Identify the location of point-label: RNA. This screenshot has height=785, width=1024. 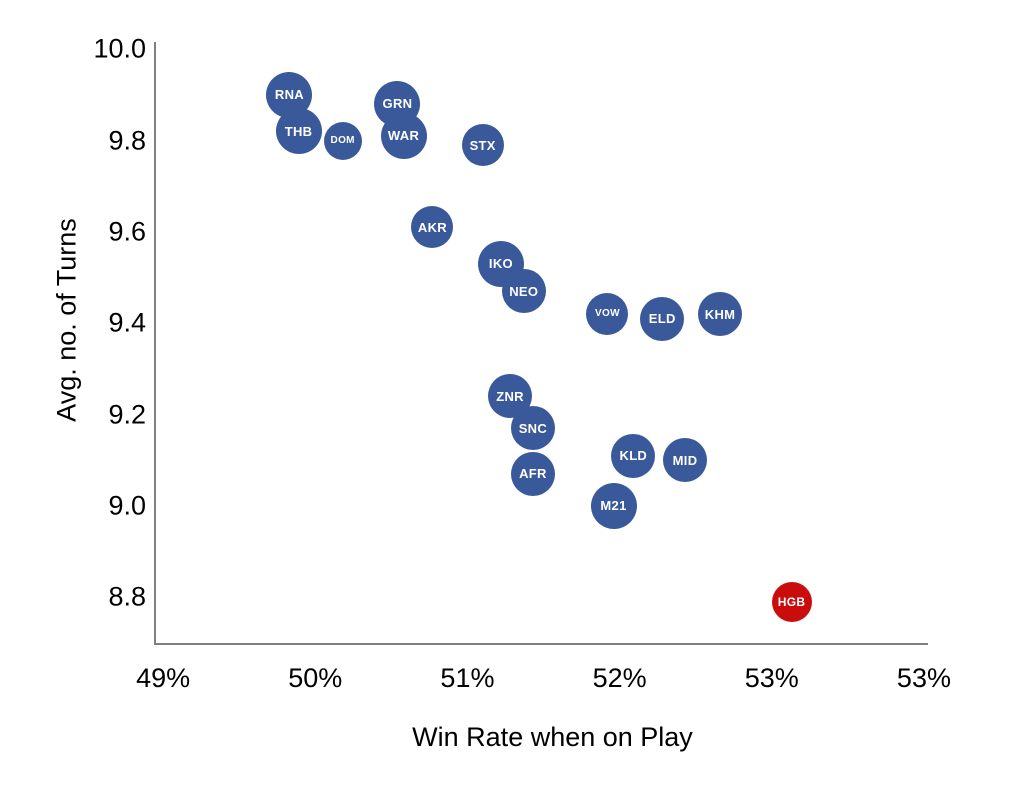
(289, 95).